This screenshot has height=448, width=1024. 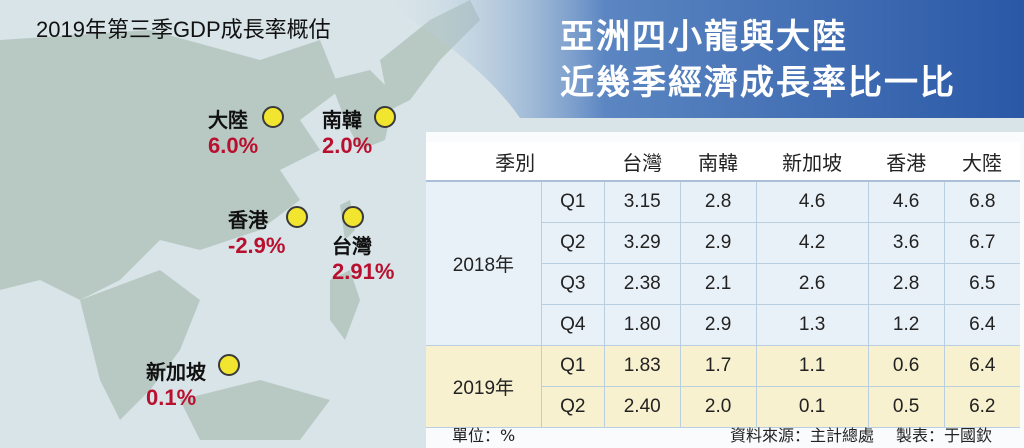 What do you see at coordinates (906, 162) in the screenshot?
I see `column-header: 香港` at bounding box center [906, 162].